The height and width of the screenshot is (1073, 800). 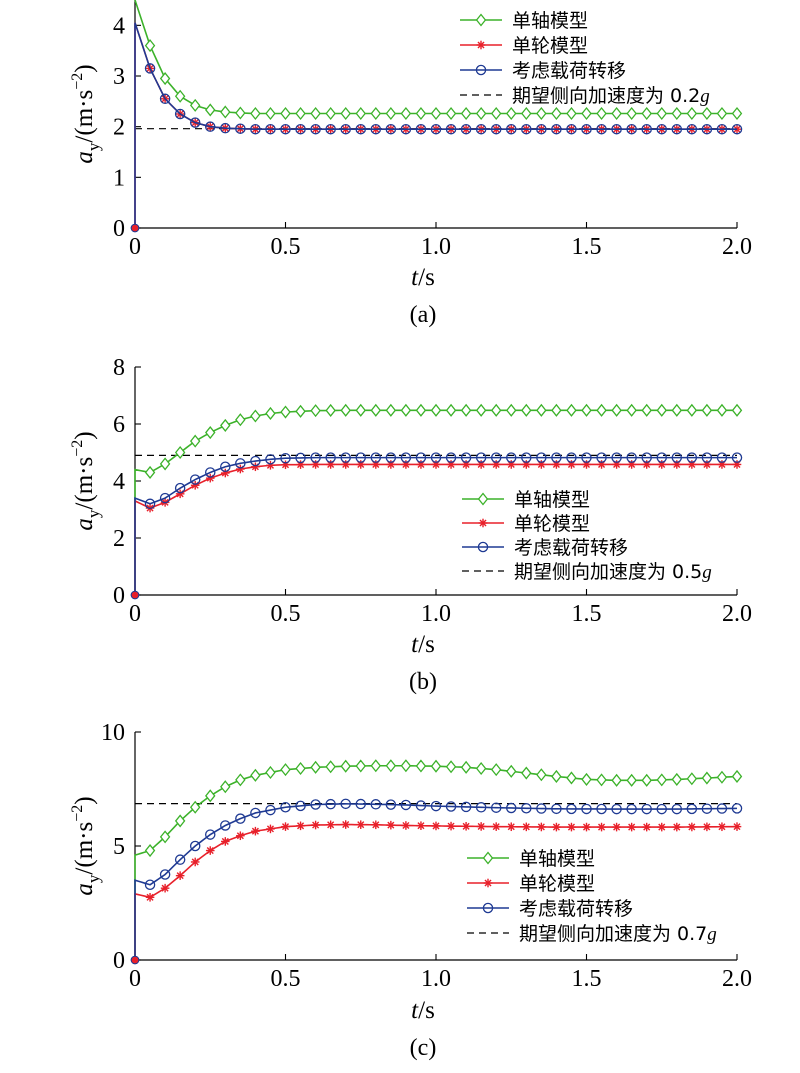 What do you see at coordinates (135, 979) in the screenshot?
I see `x-tick-label: 0` at bounding box center [135, 979].